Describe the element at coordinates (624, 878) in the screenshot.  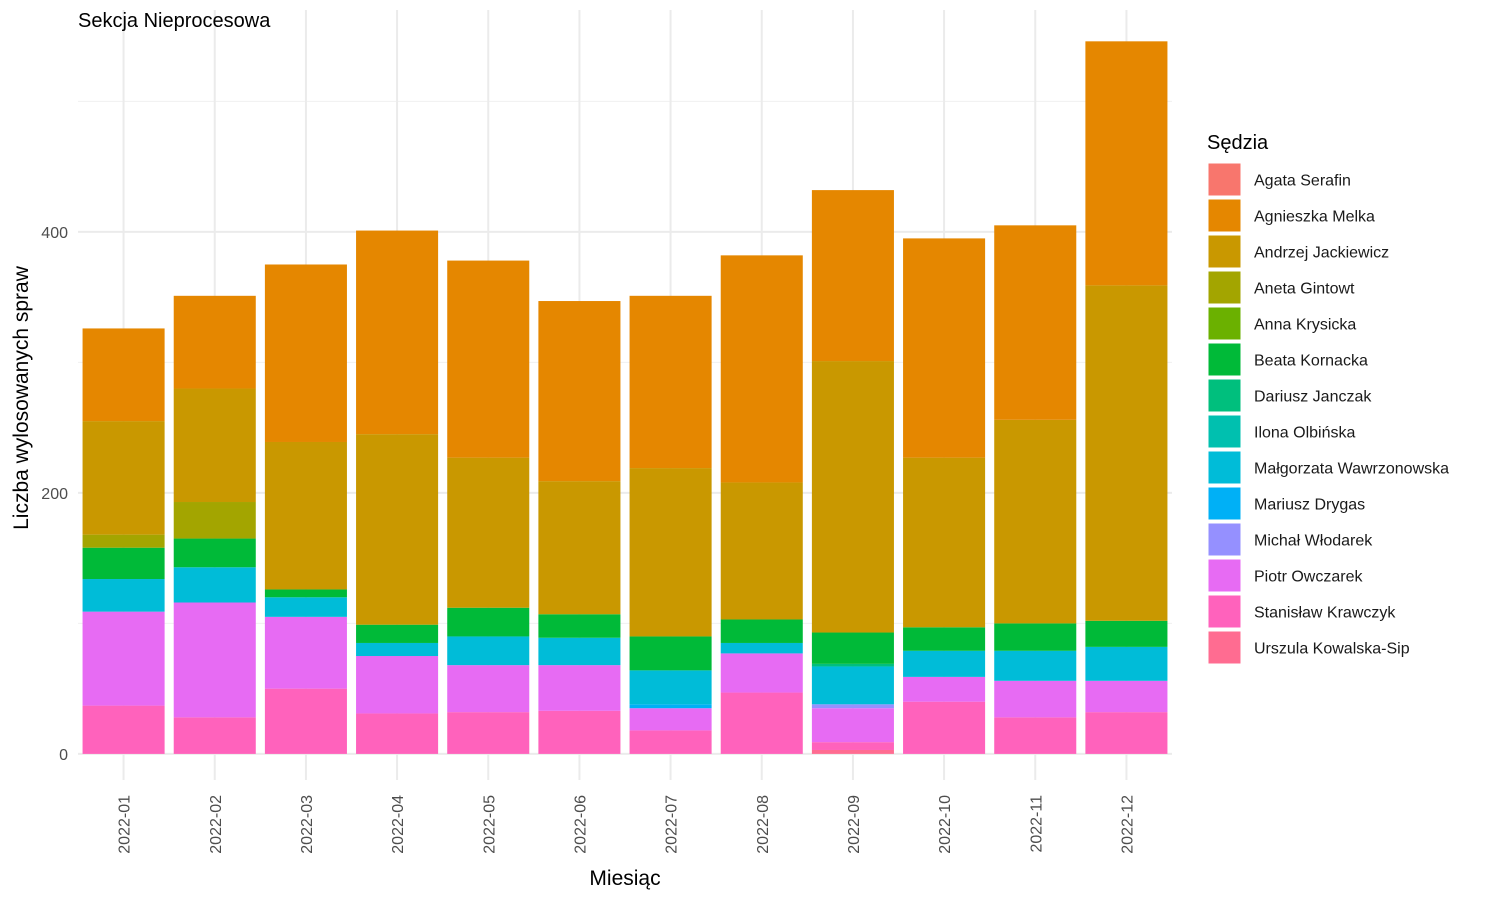
I see `x-axis-label: Miesiąc` at that location.